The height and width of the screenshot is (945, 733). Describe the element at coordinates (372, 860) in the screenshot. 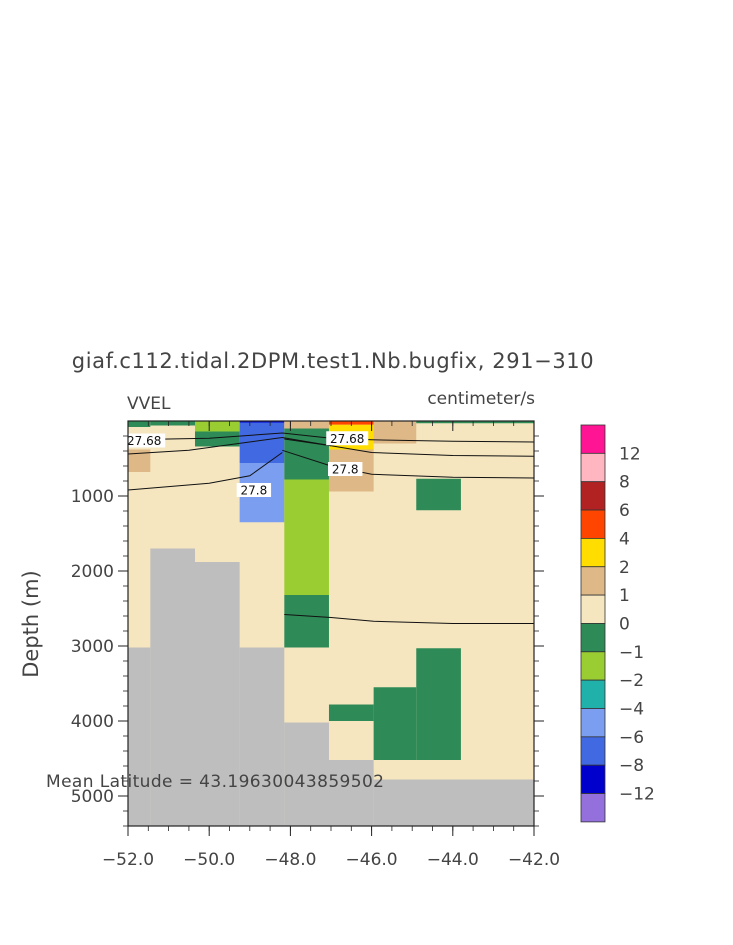

I see `x-tick-label-3: −46.0` at that location.